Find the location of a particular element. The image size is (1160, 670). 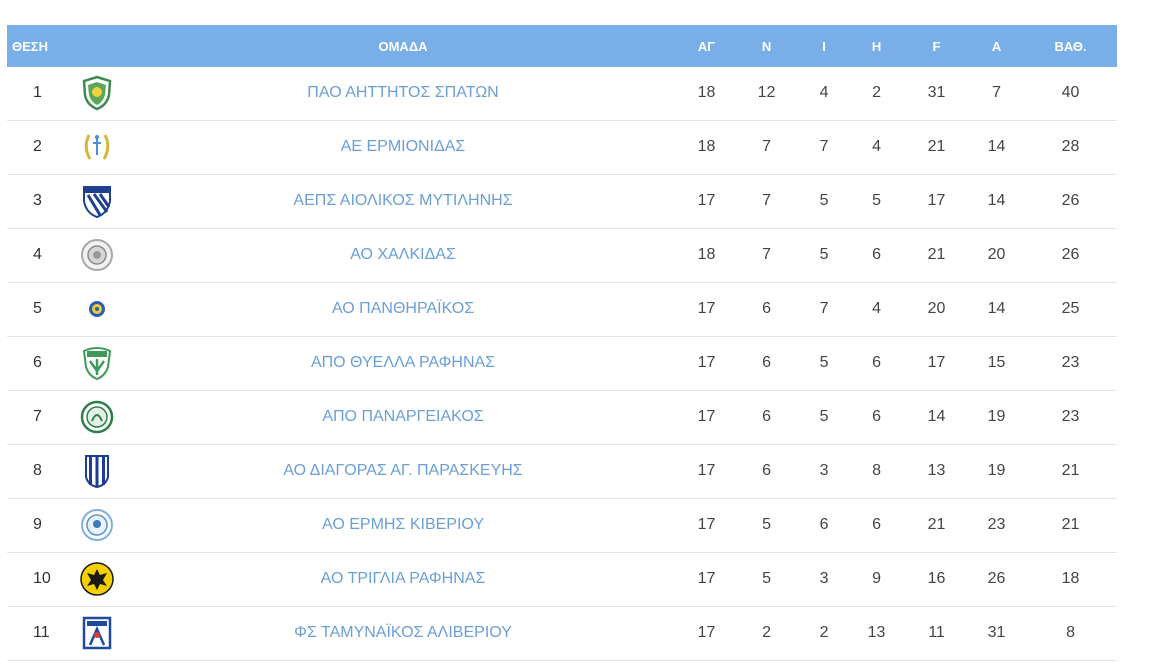

row-losses: 8 is located at coordinates (876, 470).